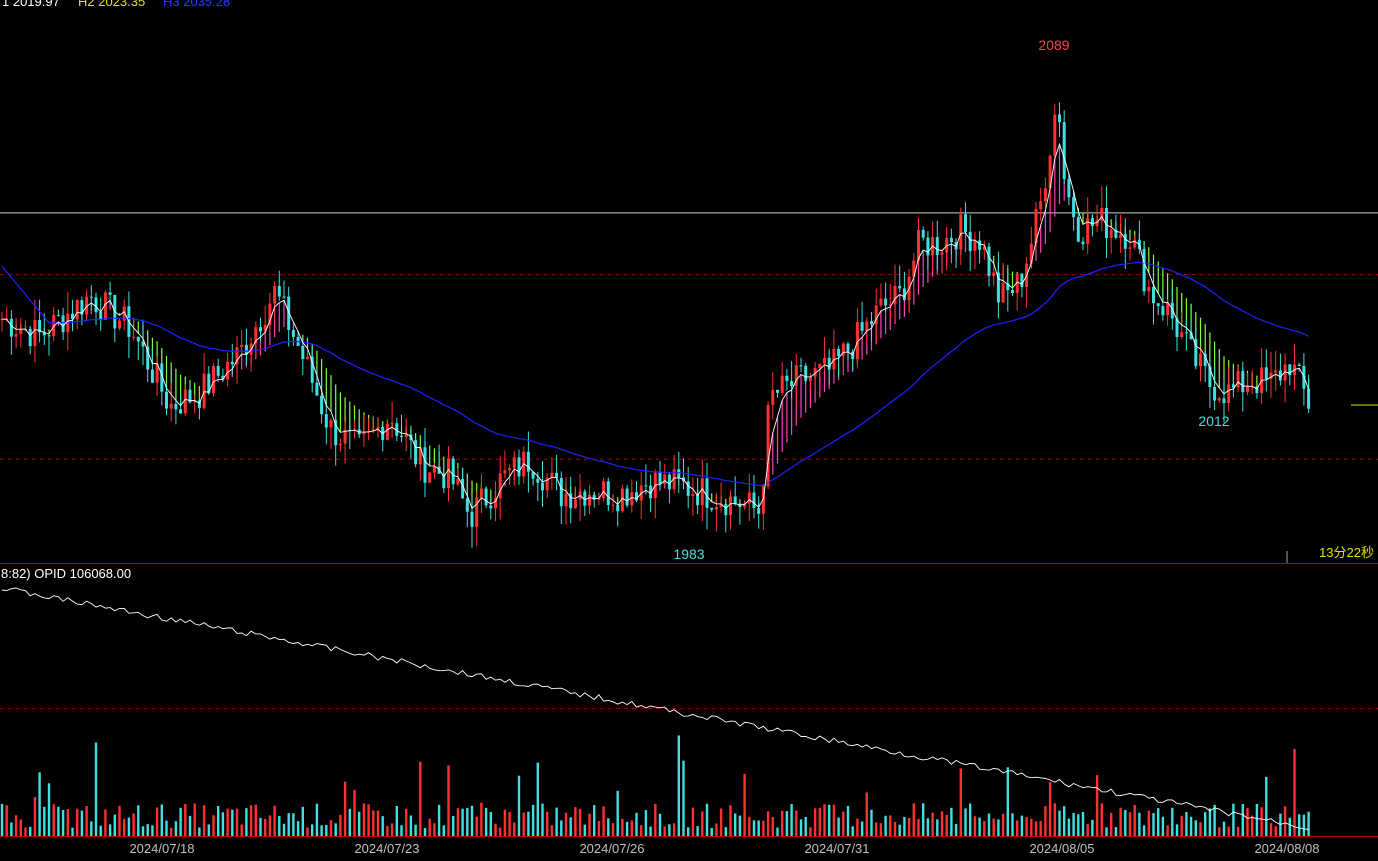 This screenshot has height=861, width=1378. Describe the element at coordinates (386, 848) in the screenshot. I see `x-tick-label: 2024/07/23` at that location.